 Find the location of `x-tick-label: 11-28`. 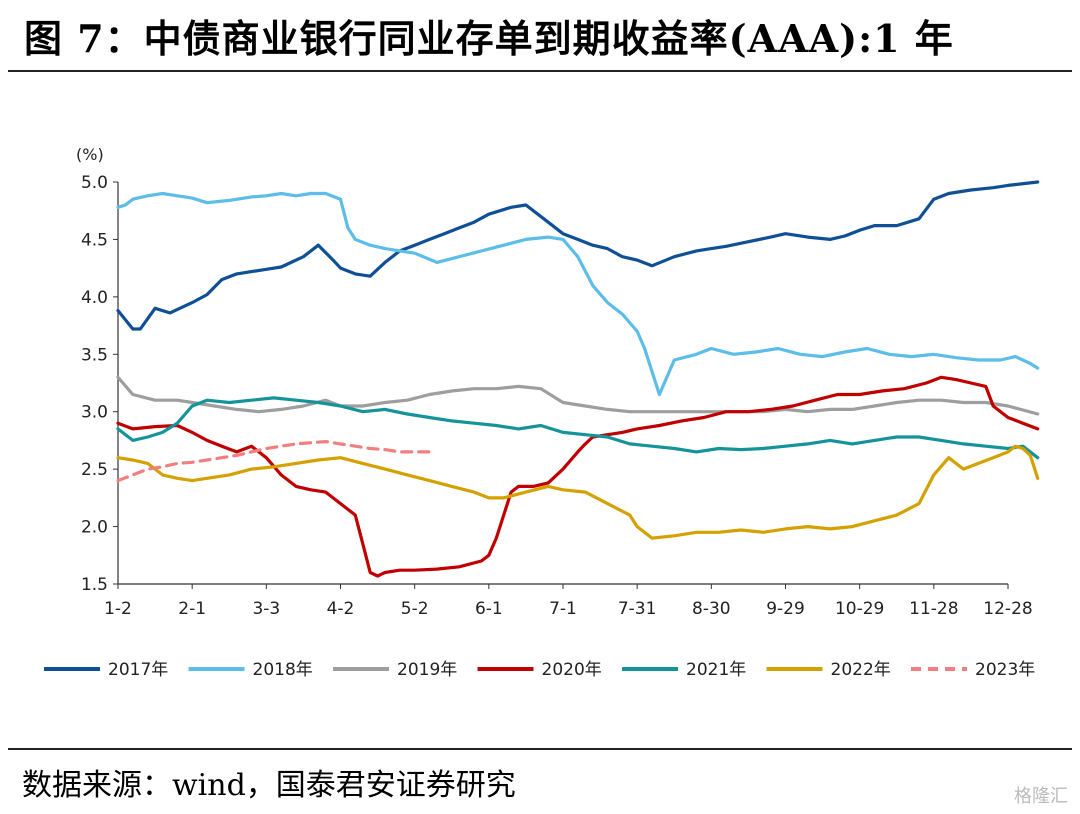

x-tick-label: 11-28 is located at coordinates (933, 609).